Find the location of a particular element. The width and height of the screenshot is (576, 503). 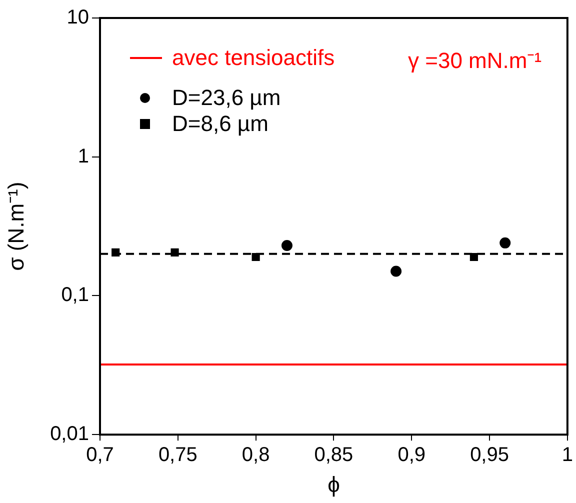

y-axis-title: σ (N.m⁻¹) is located at coordinates (15, 226).